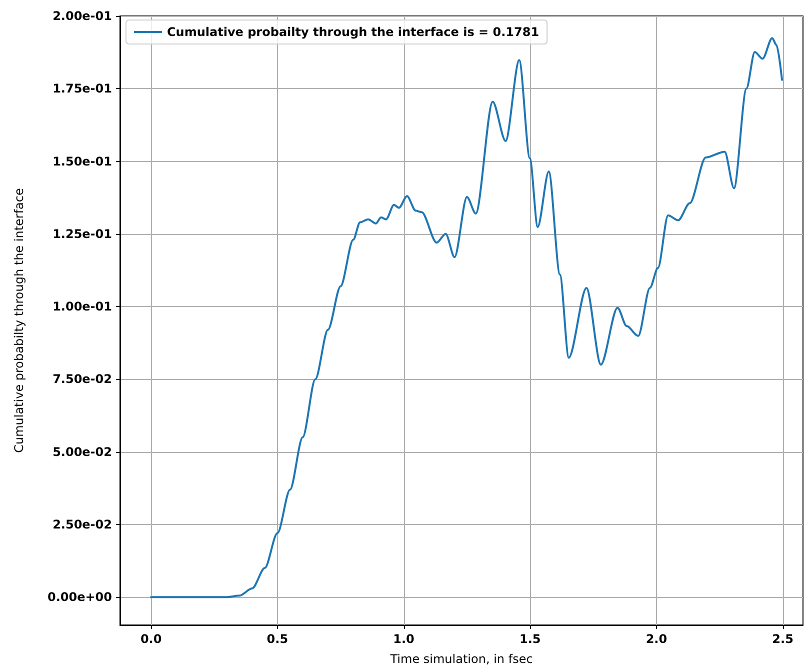  I want to click on x-tick-label: 2.5, so click(783, 639).